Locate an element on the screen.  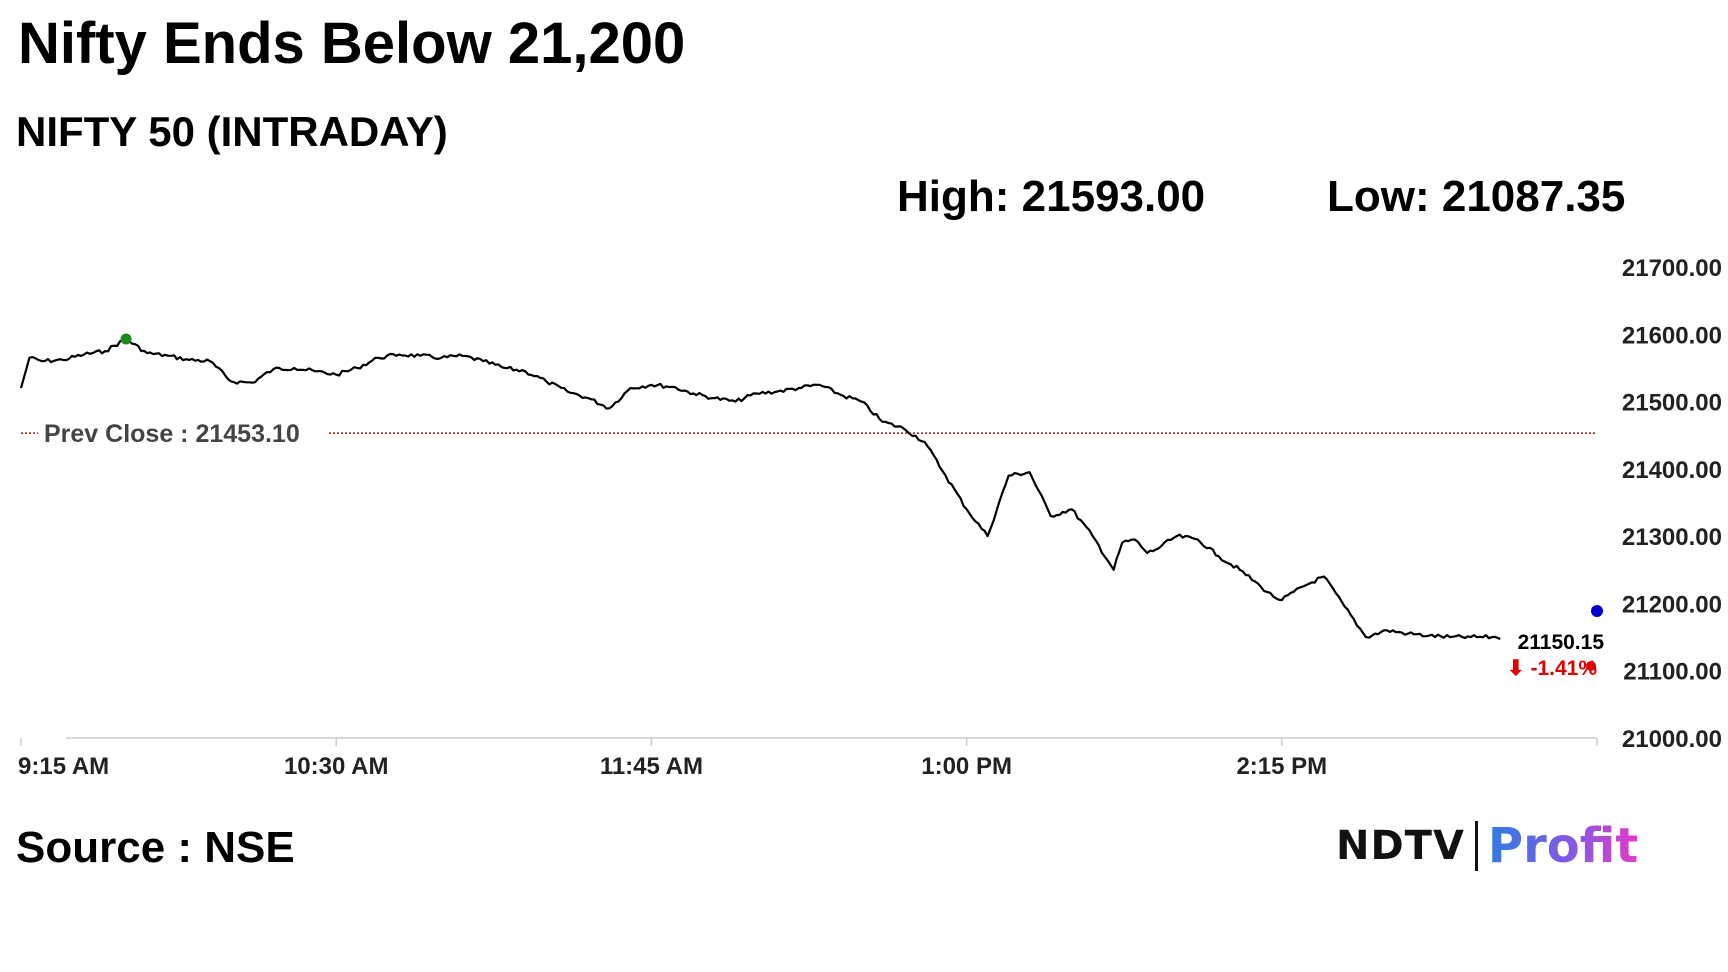
prev-close-label: Prev Close : 21453.10 is located at coordinates (172, 434).